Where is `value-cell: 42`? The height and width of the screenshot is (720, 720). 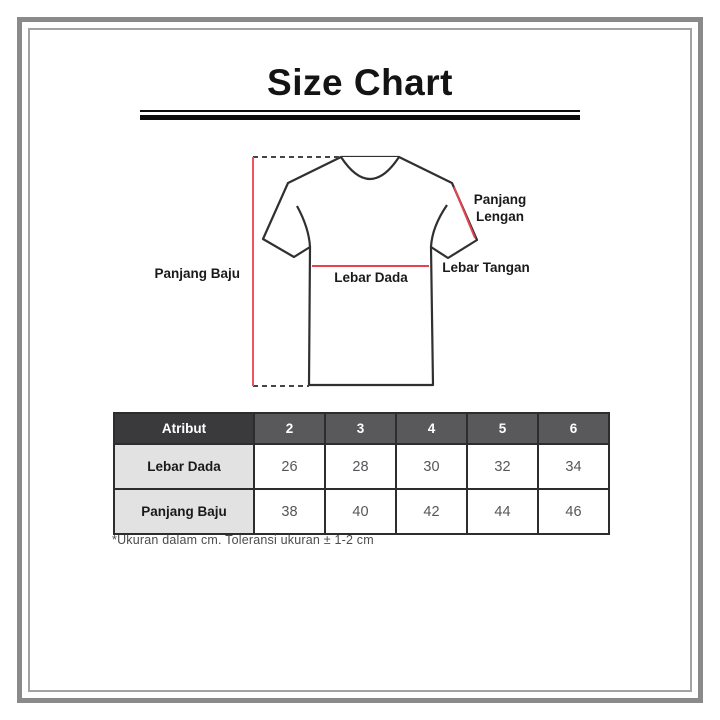
value-cell: 42 is located at coordinates (431, 511).